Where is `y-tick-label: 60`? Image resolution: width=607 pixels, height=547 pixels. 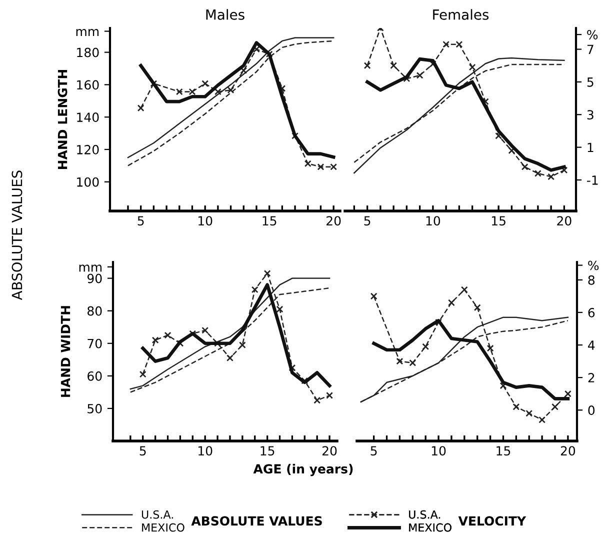
y-tick-label: 60 is located at coordinates (95, 376).